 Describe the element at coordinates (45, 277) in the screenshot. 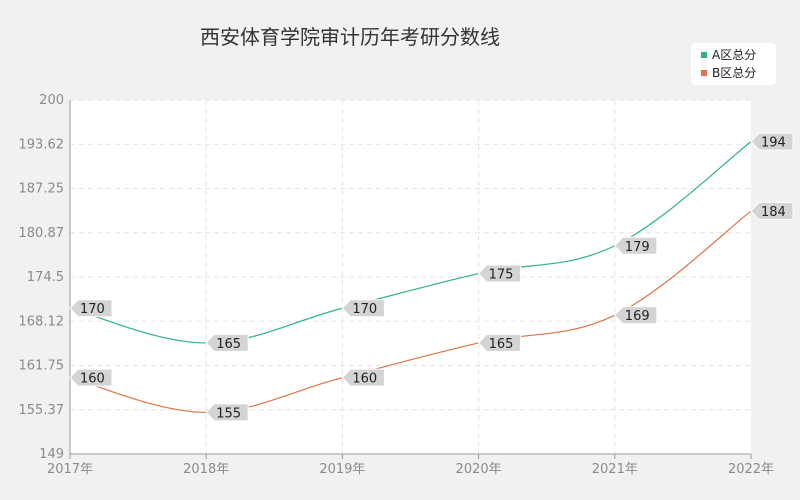

I see `y-tick-label: 174.5` at that location.